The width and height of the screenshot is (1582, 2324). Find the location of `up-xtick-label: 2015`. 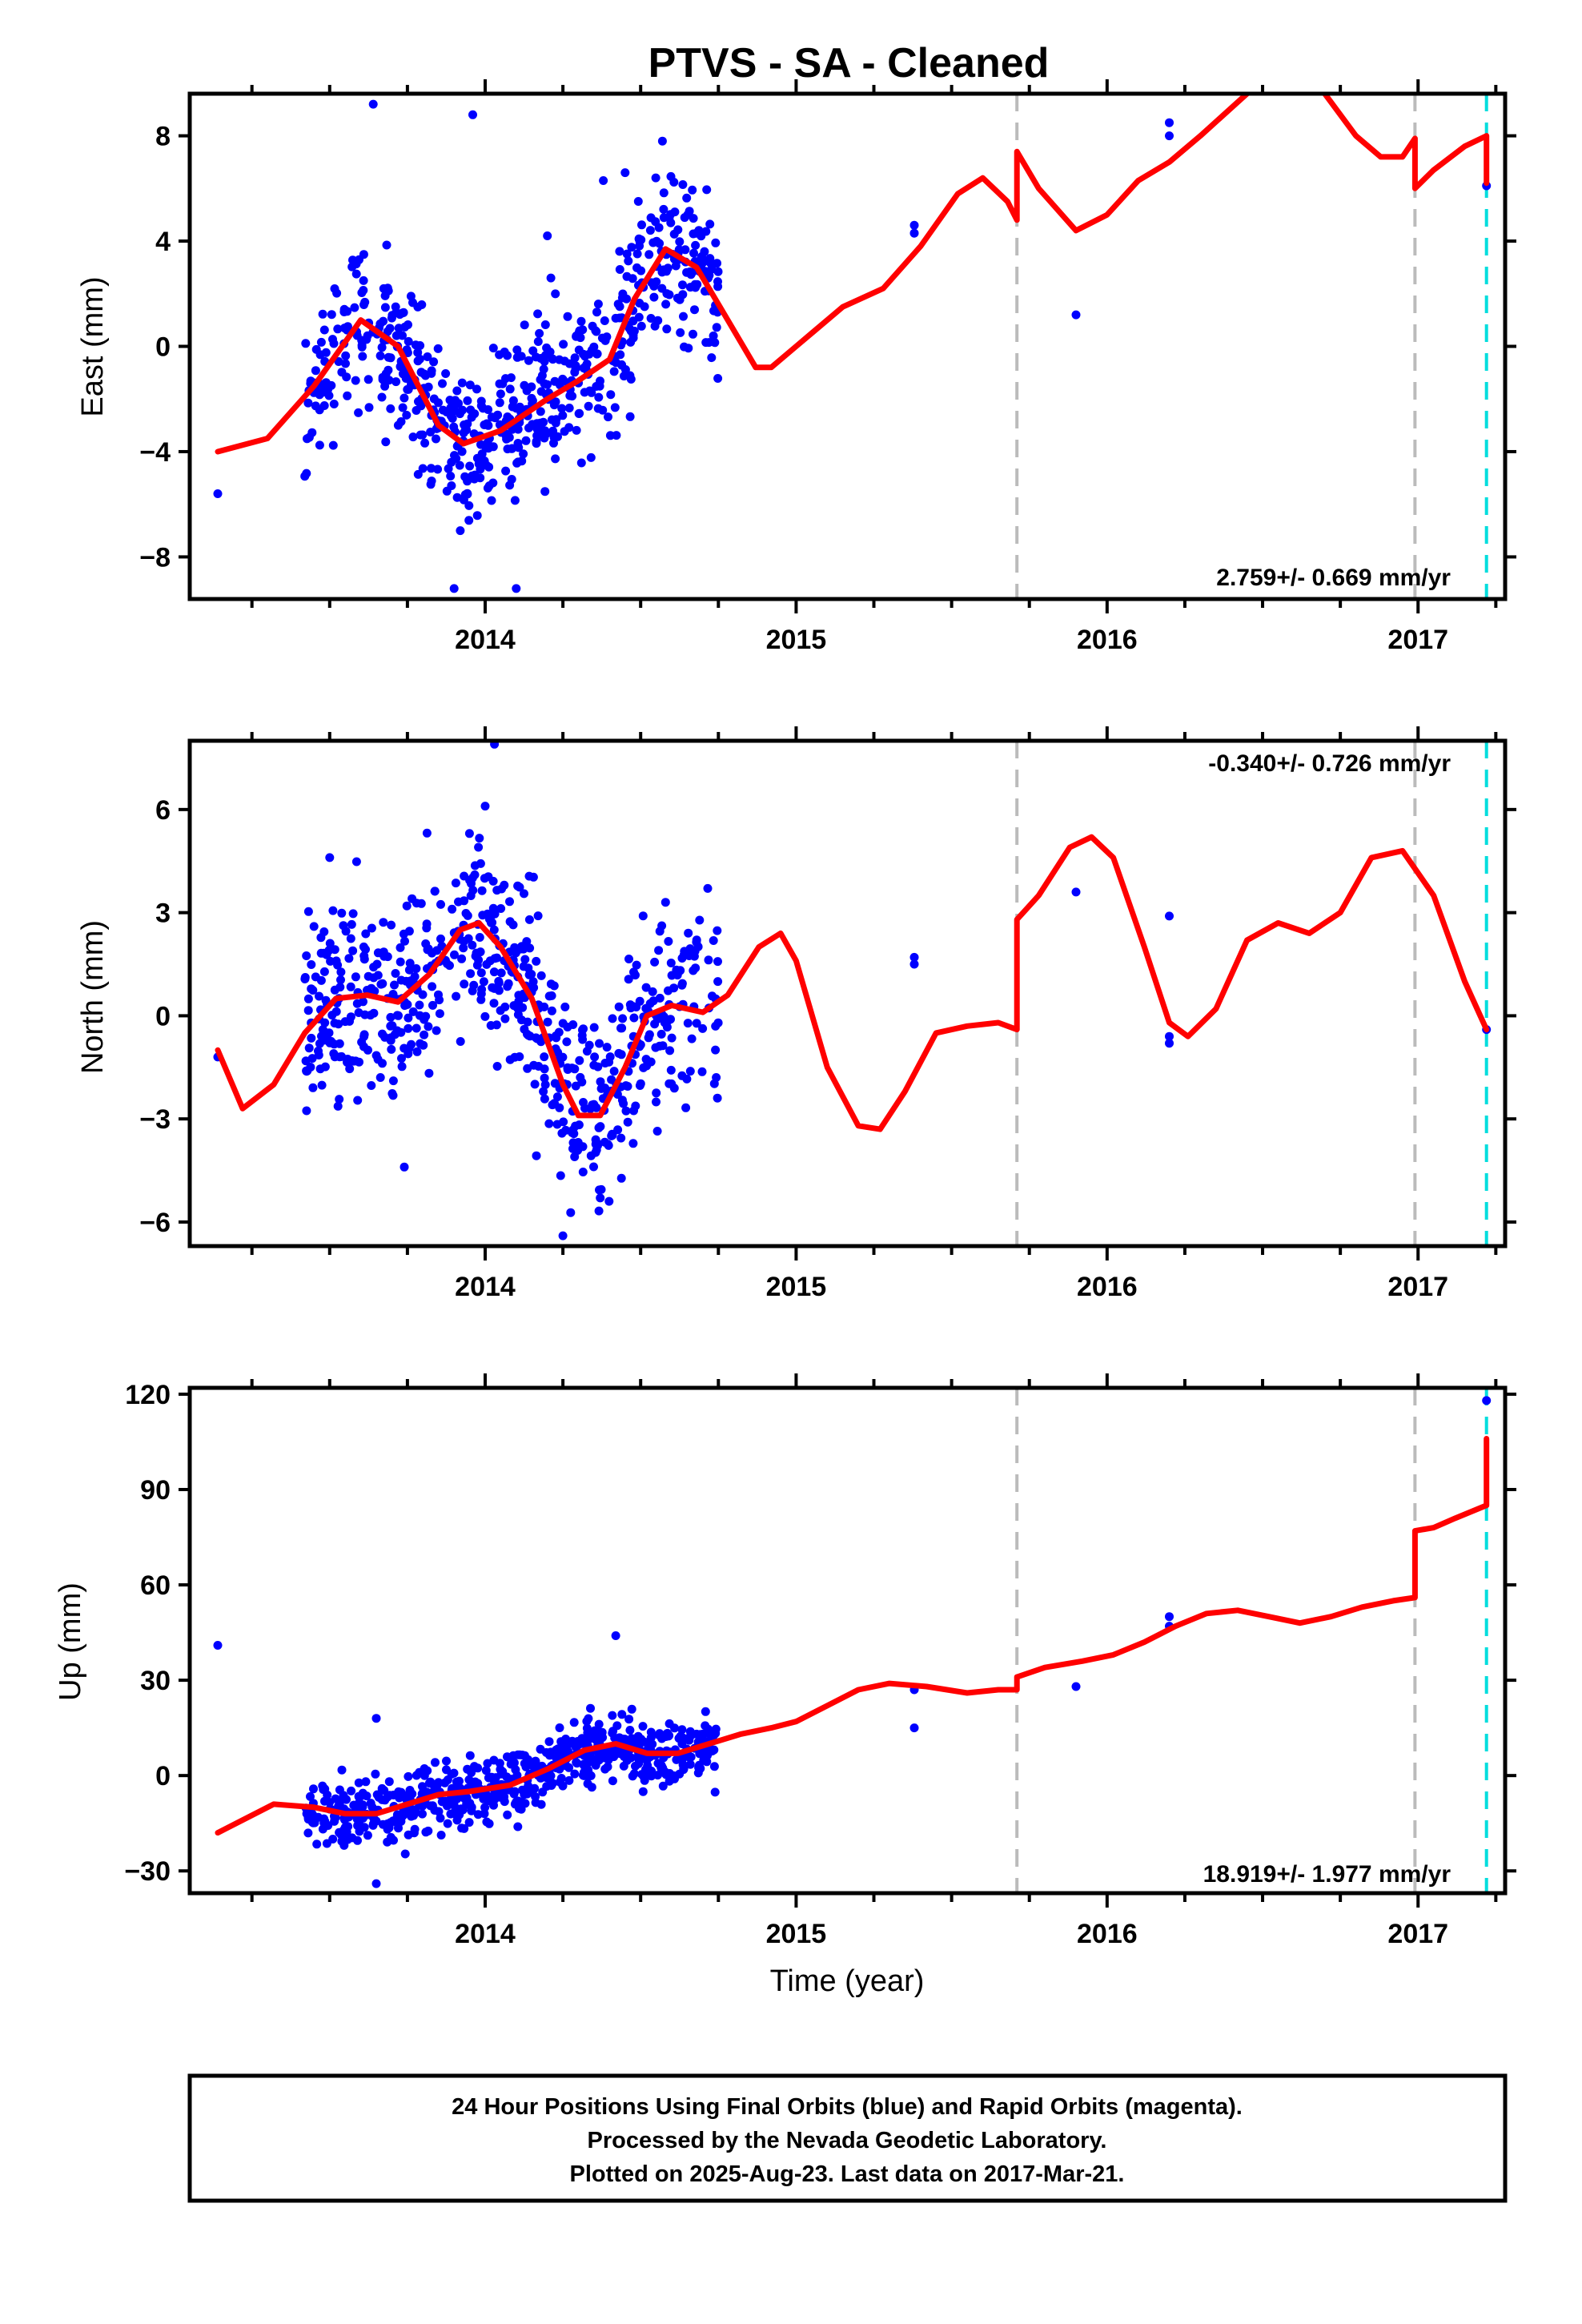

up-xtick-label: 2015 is located at coordinates (796, 1934).